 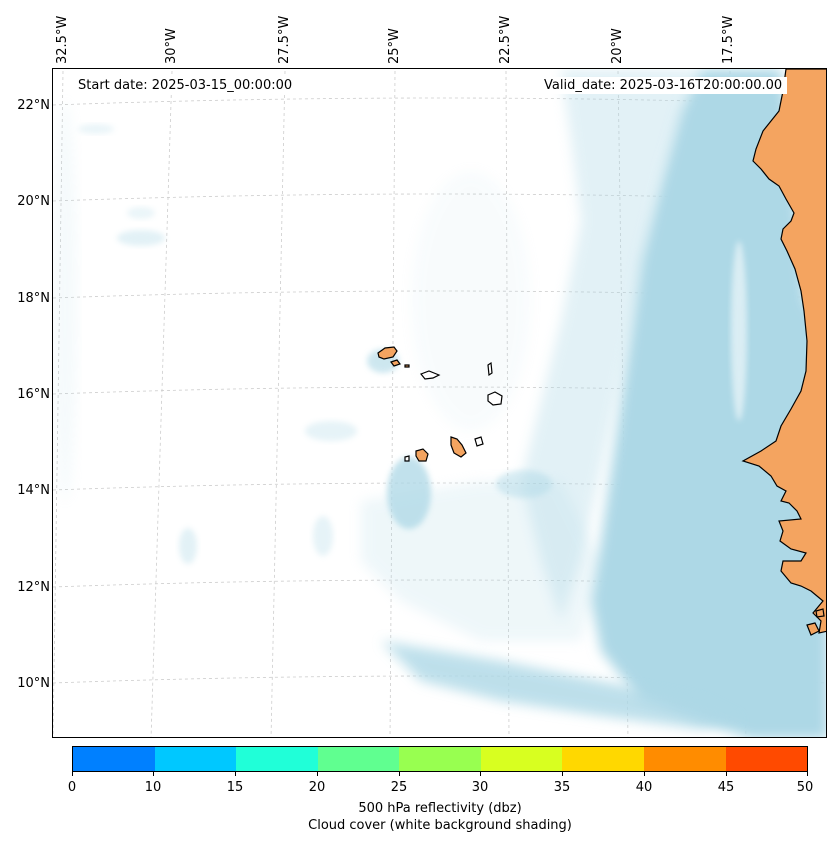 I want to click on colorbar-label-cloud-cover: Cloud cover (white background shading), so click(x=440, y=825).